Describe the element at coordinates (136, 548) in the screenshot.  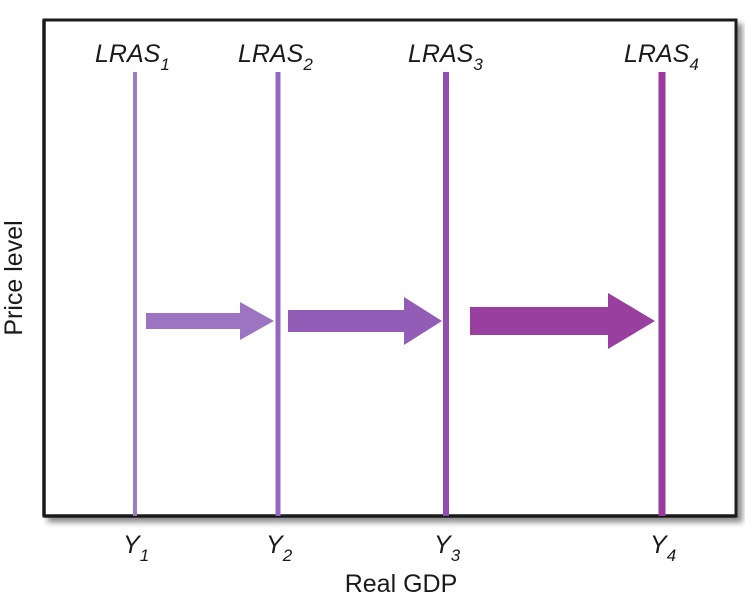
I see `y1-tick-label: Y1` at that location.